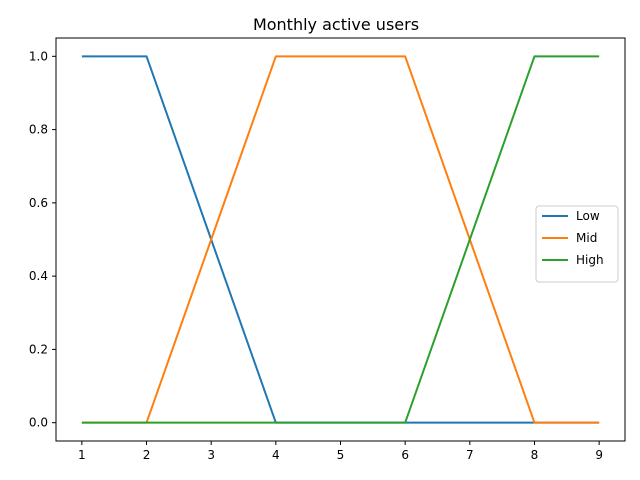  Describe the element at coordinates (38, 56) in the screenshot. I see `y-tick-label: 1.0` at that location.